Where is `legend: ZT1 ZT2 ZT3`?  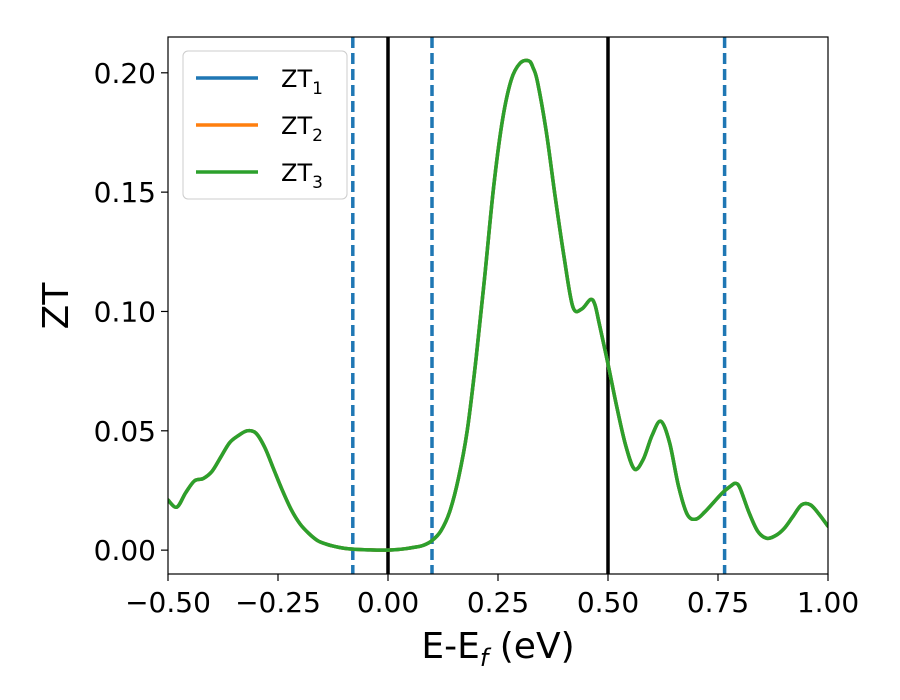
legend: ZT1 ZT2 ZT3 is located at coordinates (265, 125).